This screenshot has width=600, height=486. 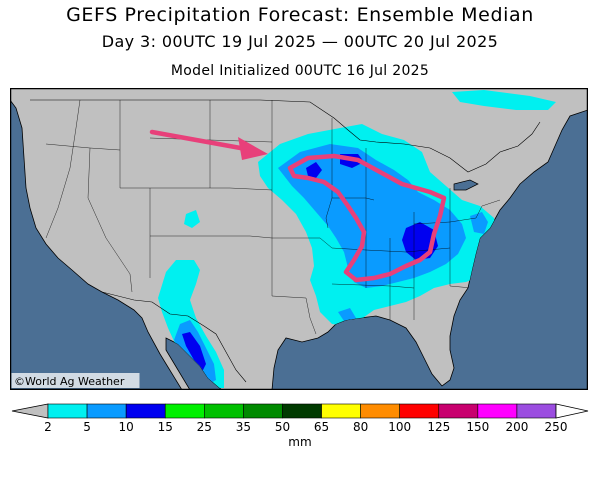 I want to click on colorbar-tick-label: 25, so click(x=204, y=427).